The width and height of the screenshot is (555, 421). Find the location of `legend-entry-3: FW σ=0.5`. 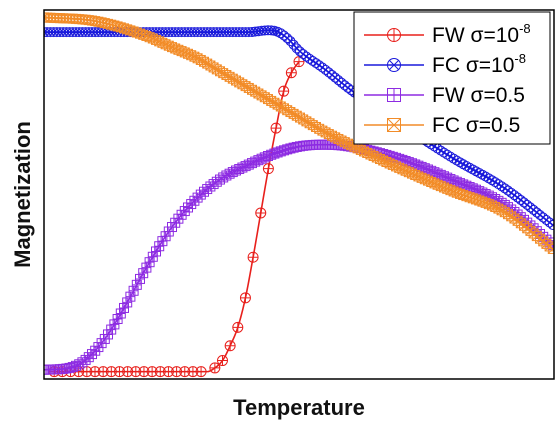

legend-entry-3: FW σ=0.5 is located at coordinates (444, 95).